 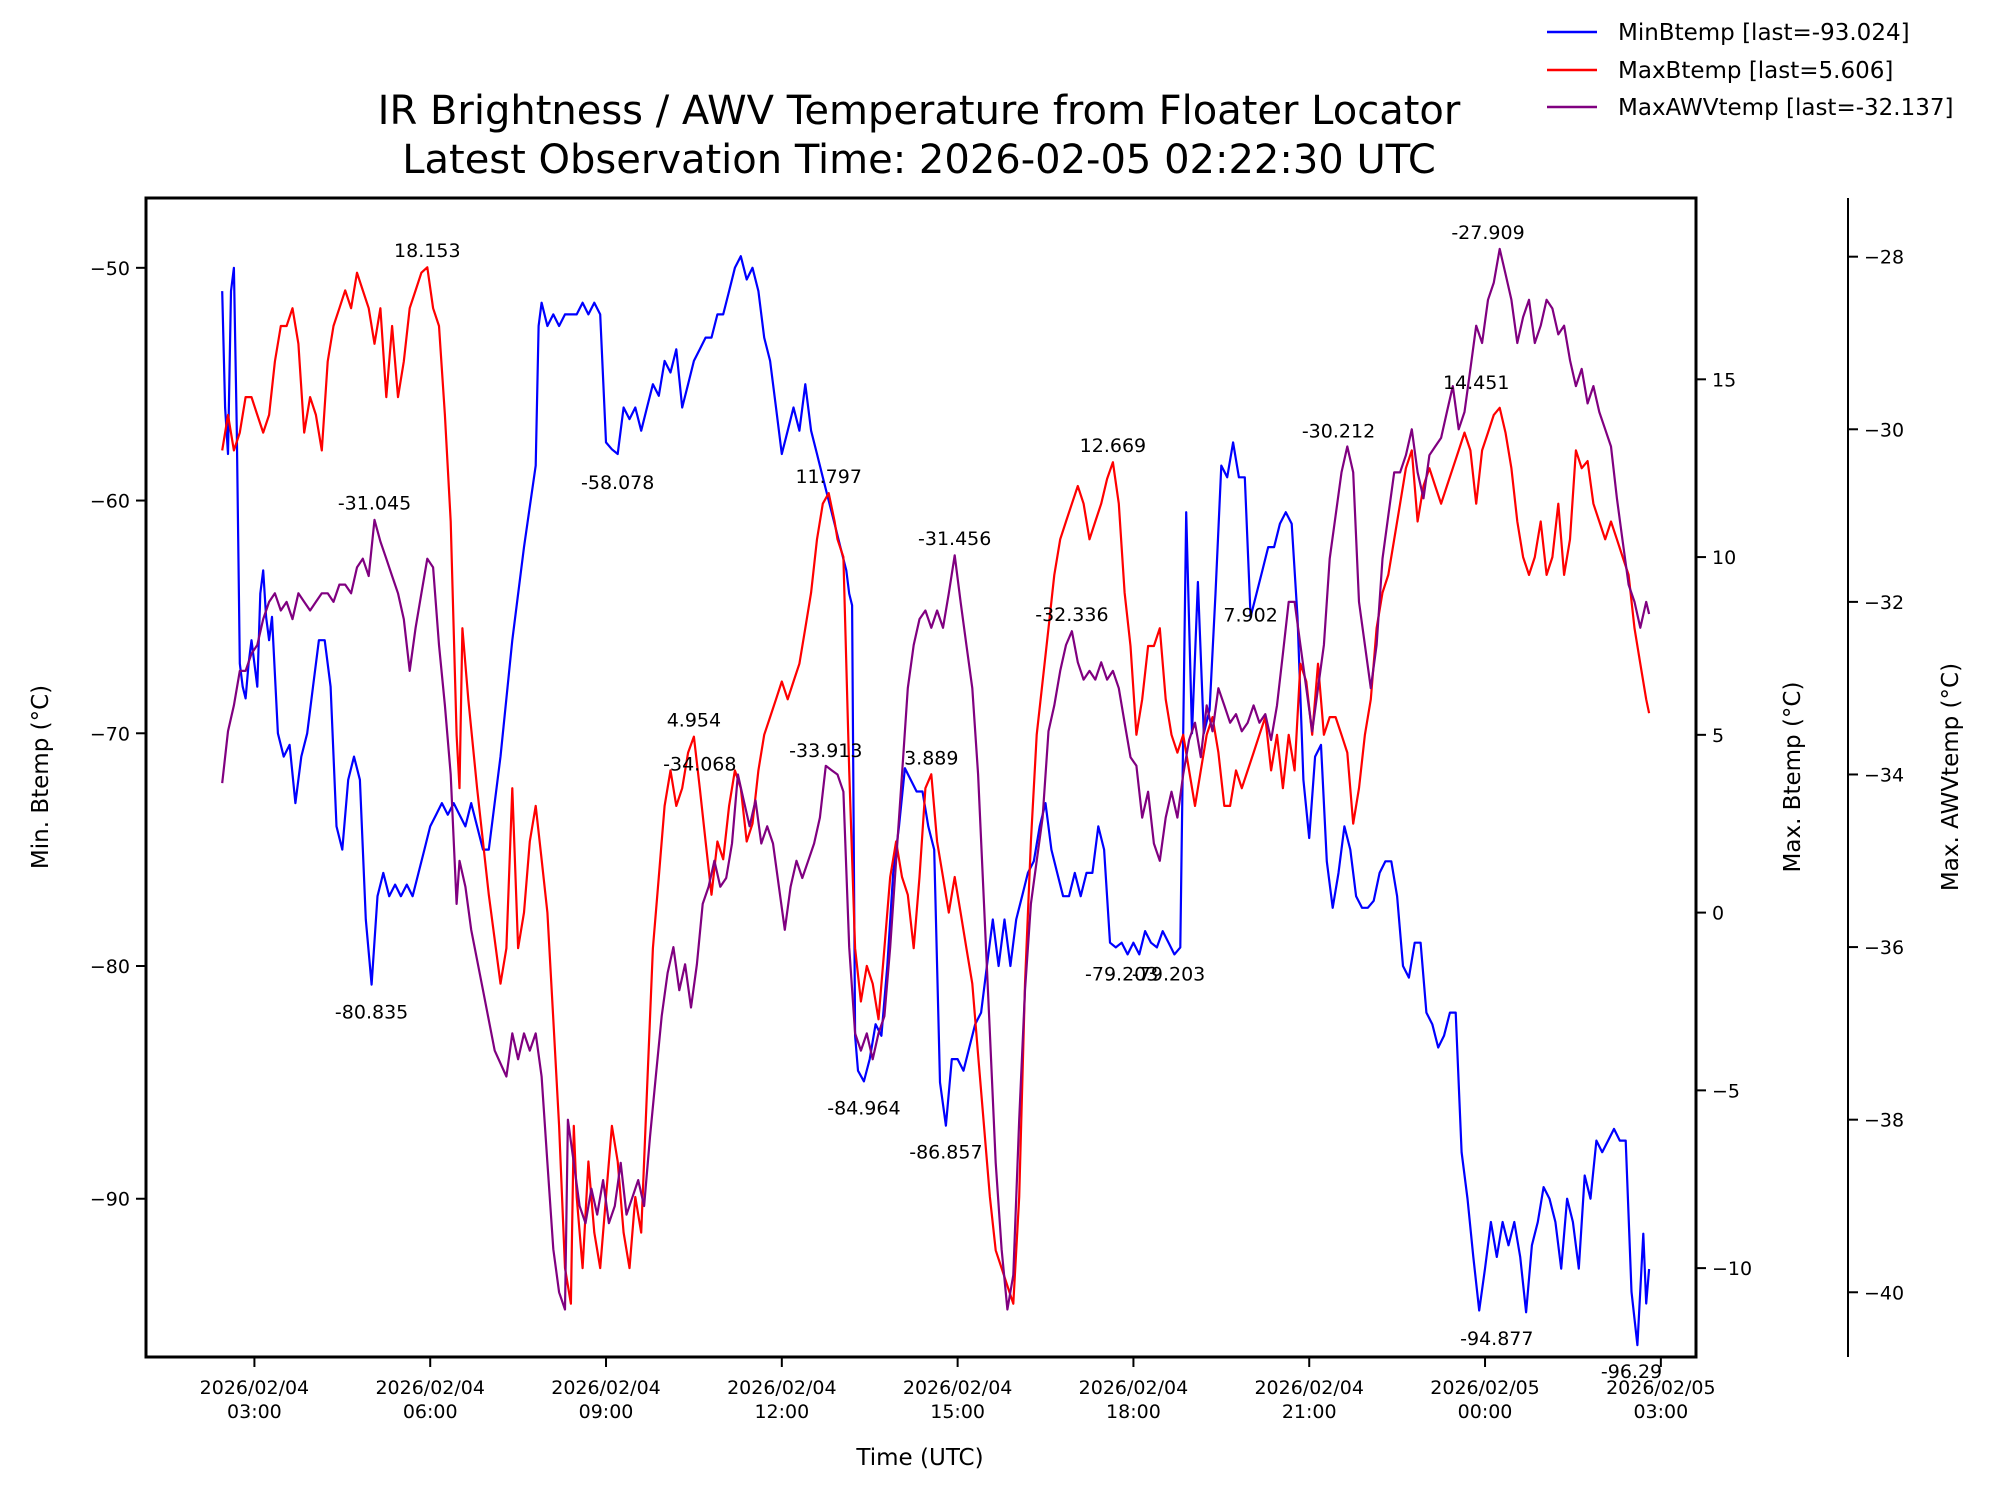 I want to click on annotation-label: -31.456, so click(x=954, y=539).